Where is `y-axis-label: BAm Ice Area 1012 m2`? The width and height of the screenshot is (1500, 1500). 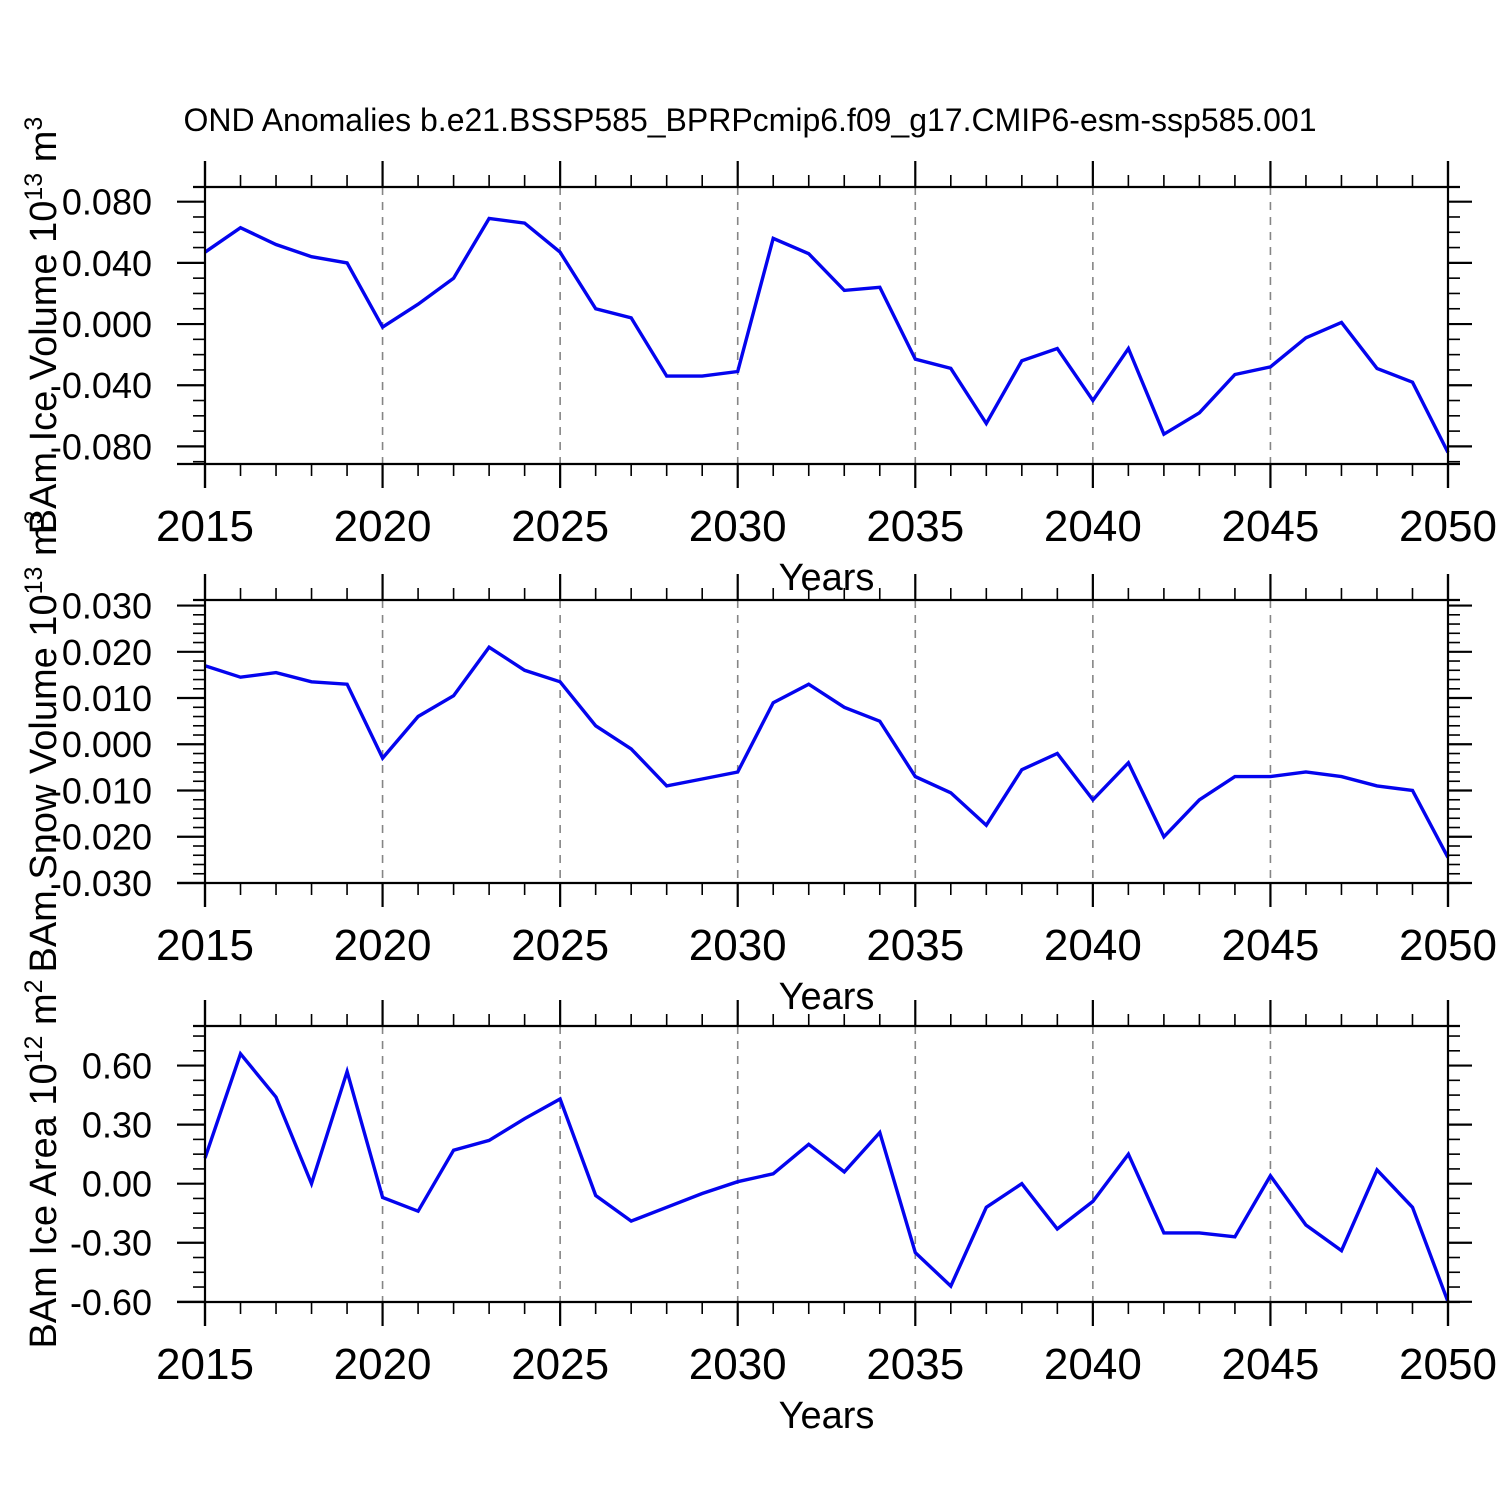
y-axis-label: BAm Ice Area 1012 m2 is located at coordinates (42, 1163).